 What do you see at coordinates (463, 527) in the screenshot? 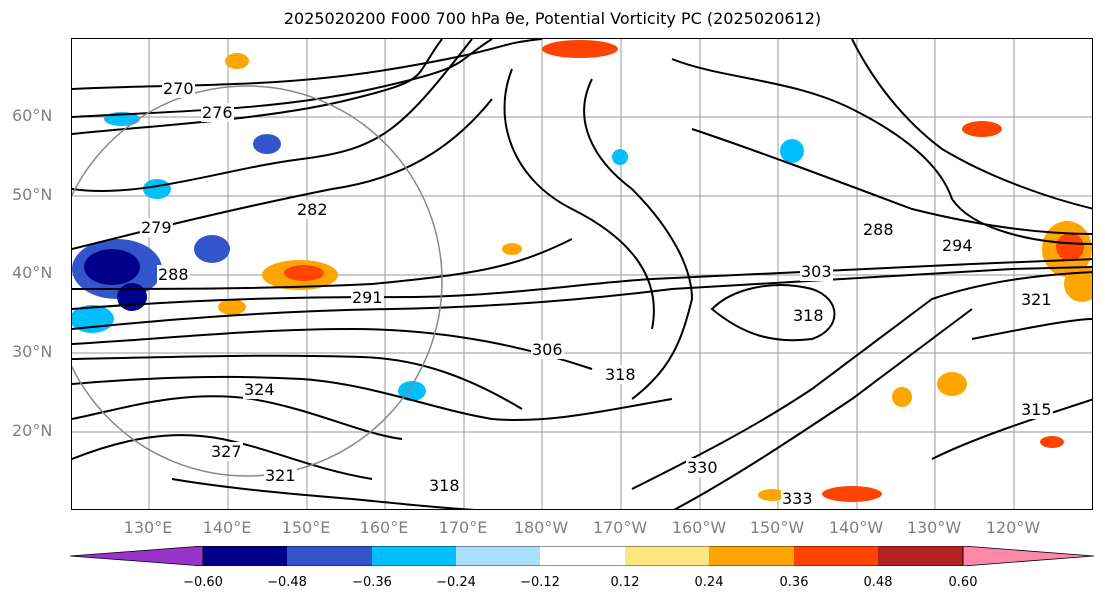
I see `lon-label-170e: 170°E` at bounding box center [463, 527].